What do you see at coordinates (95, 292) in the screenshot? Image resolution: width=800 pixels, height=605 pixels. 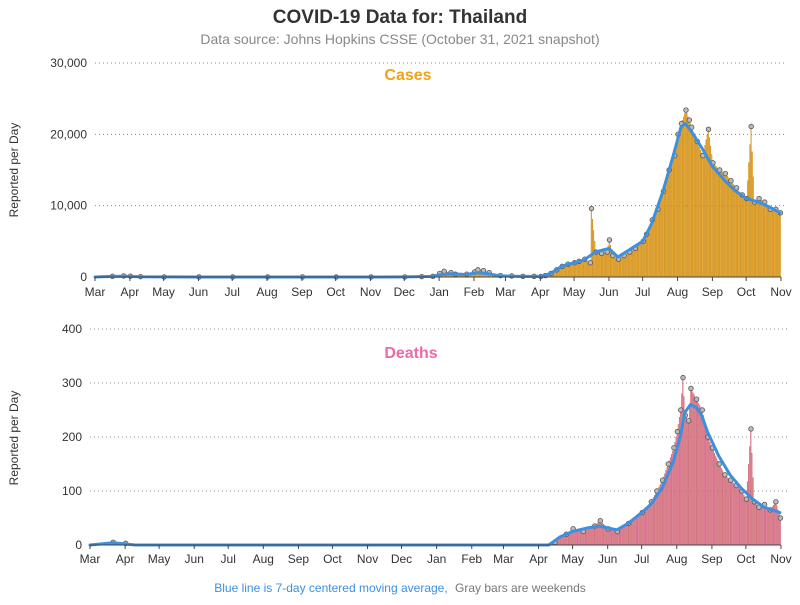 I see `cases-xtick-label: Mar` at bounding box center [95, 292].